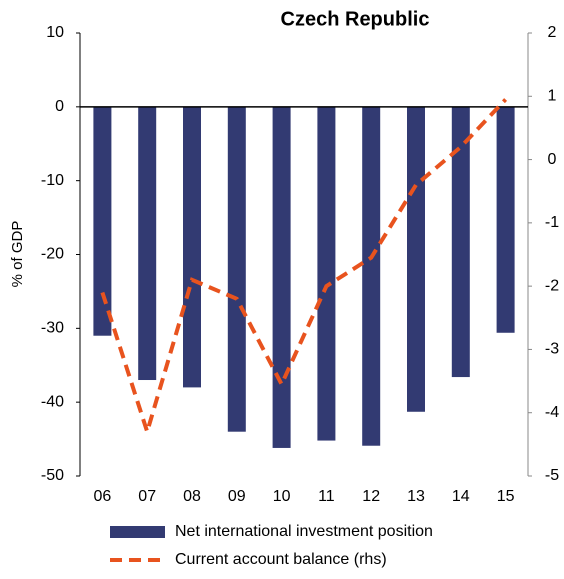 This screenshot has height=579, width=564. What do you see at coordinates (282, 496) in the screenshot?
I see `x-tick-label: 10` at bounding box center [282, 496].